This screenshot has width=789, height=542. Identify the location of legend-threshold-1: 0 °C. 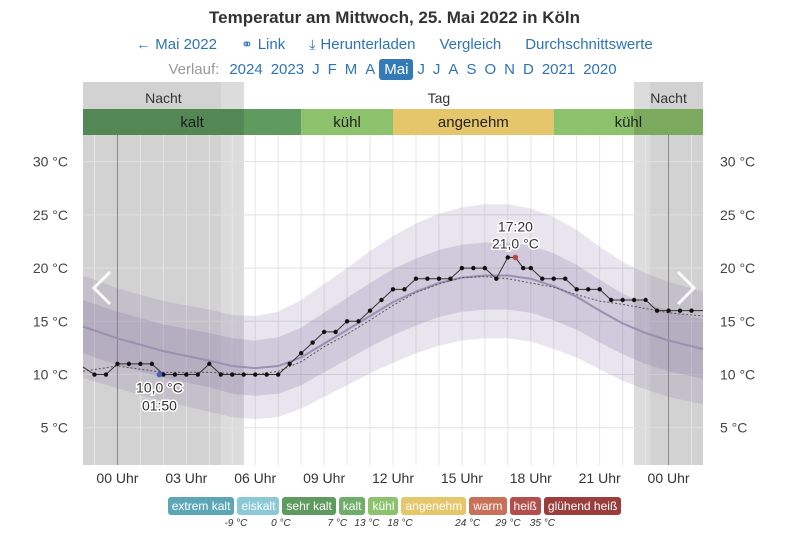
(281, 523).